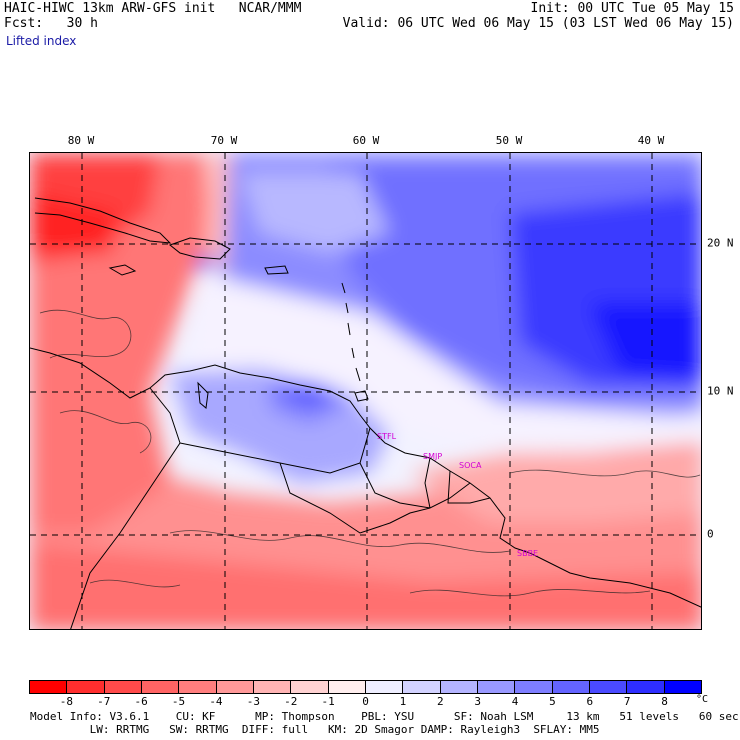  What do you see at coordinates (216, 701) in the screenshot?
I see `colorbar-tick-label: -4` at bounding box center [216, 701].